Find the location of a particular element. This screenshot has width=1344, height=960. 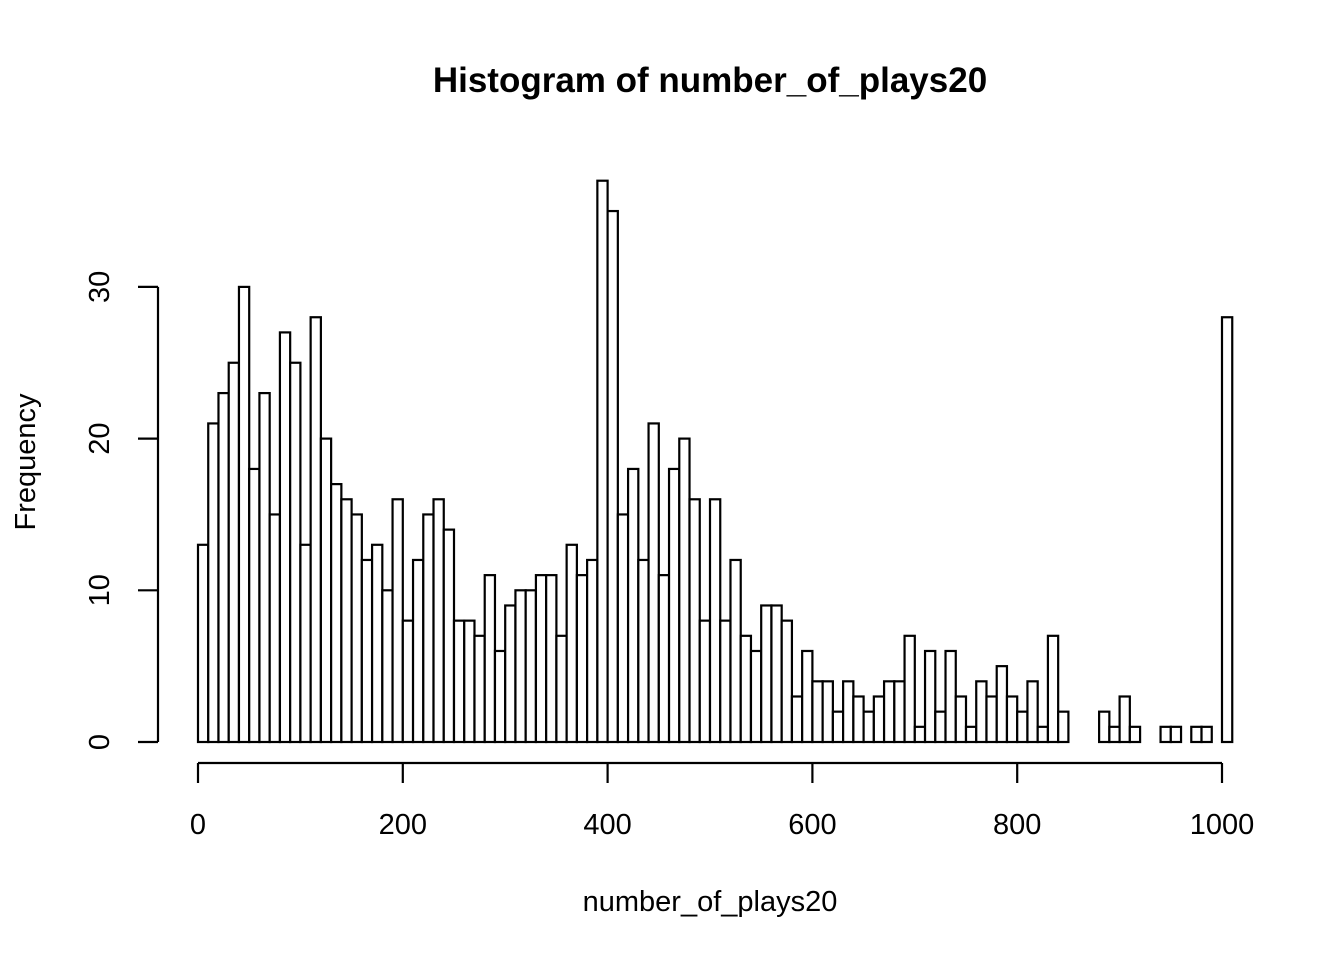

x-tick-label: 0 is located at coordinates (198, 825).